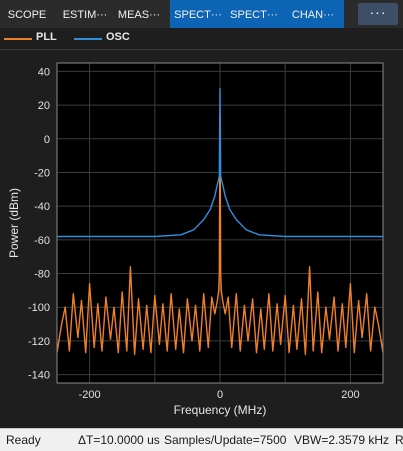  Describe the element at coordinates (42, 275) in the screenshot. I see `y-tick-label: -80` at that location.